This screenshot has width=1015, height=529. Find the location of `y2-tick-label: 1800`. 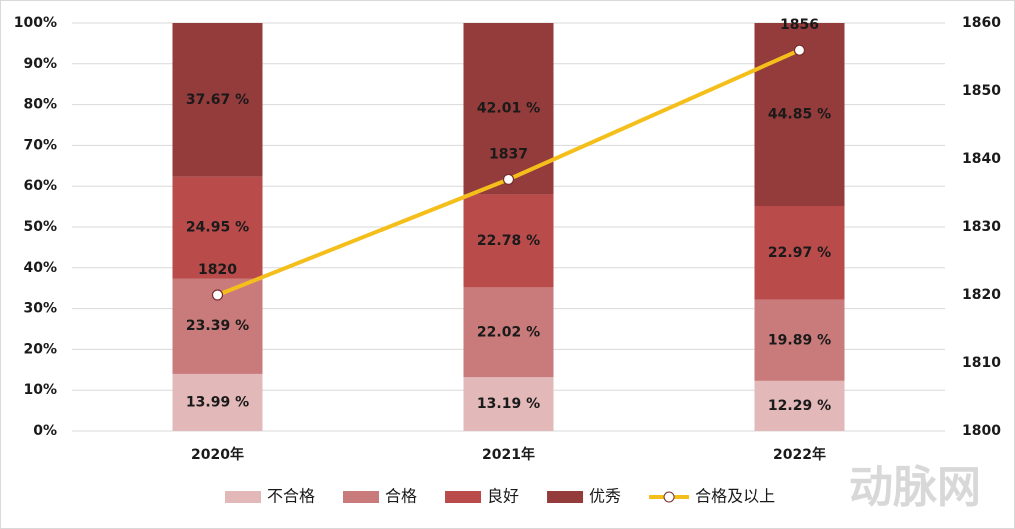

y2-tick-label: 1800 is located at coordinates (981, 431).